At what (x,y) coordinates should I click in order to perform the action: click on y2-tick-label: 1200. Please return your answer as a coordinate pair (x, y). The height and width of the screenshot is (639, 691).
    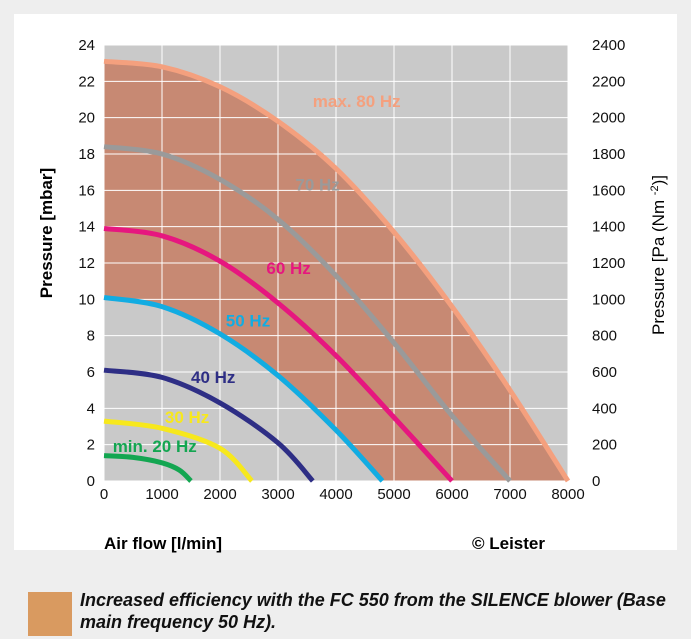
    Looking at the image, I should click on (608, 263).